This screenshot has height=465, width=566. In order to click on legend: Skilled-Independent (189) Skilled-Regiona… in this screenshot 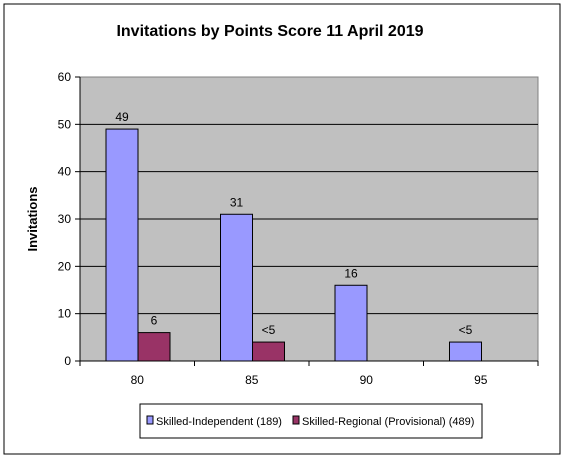, I will do `click(311, 421)`.